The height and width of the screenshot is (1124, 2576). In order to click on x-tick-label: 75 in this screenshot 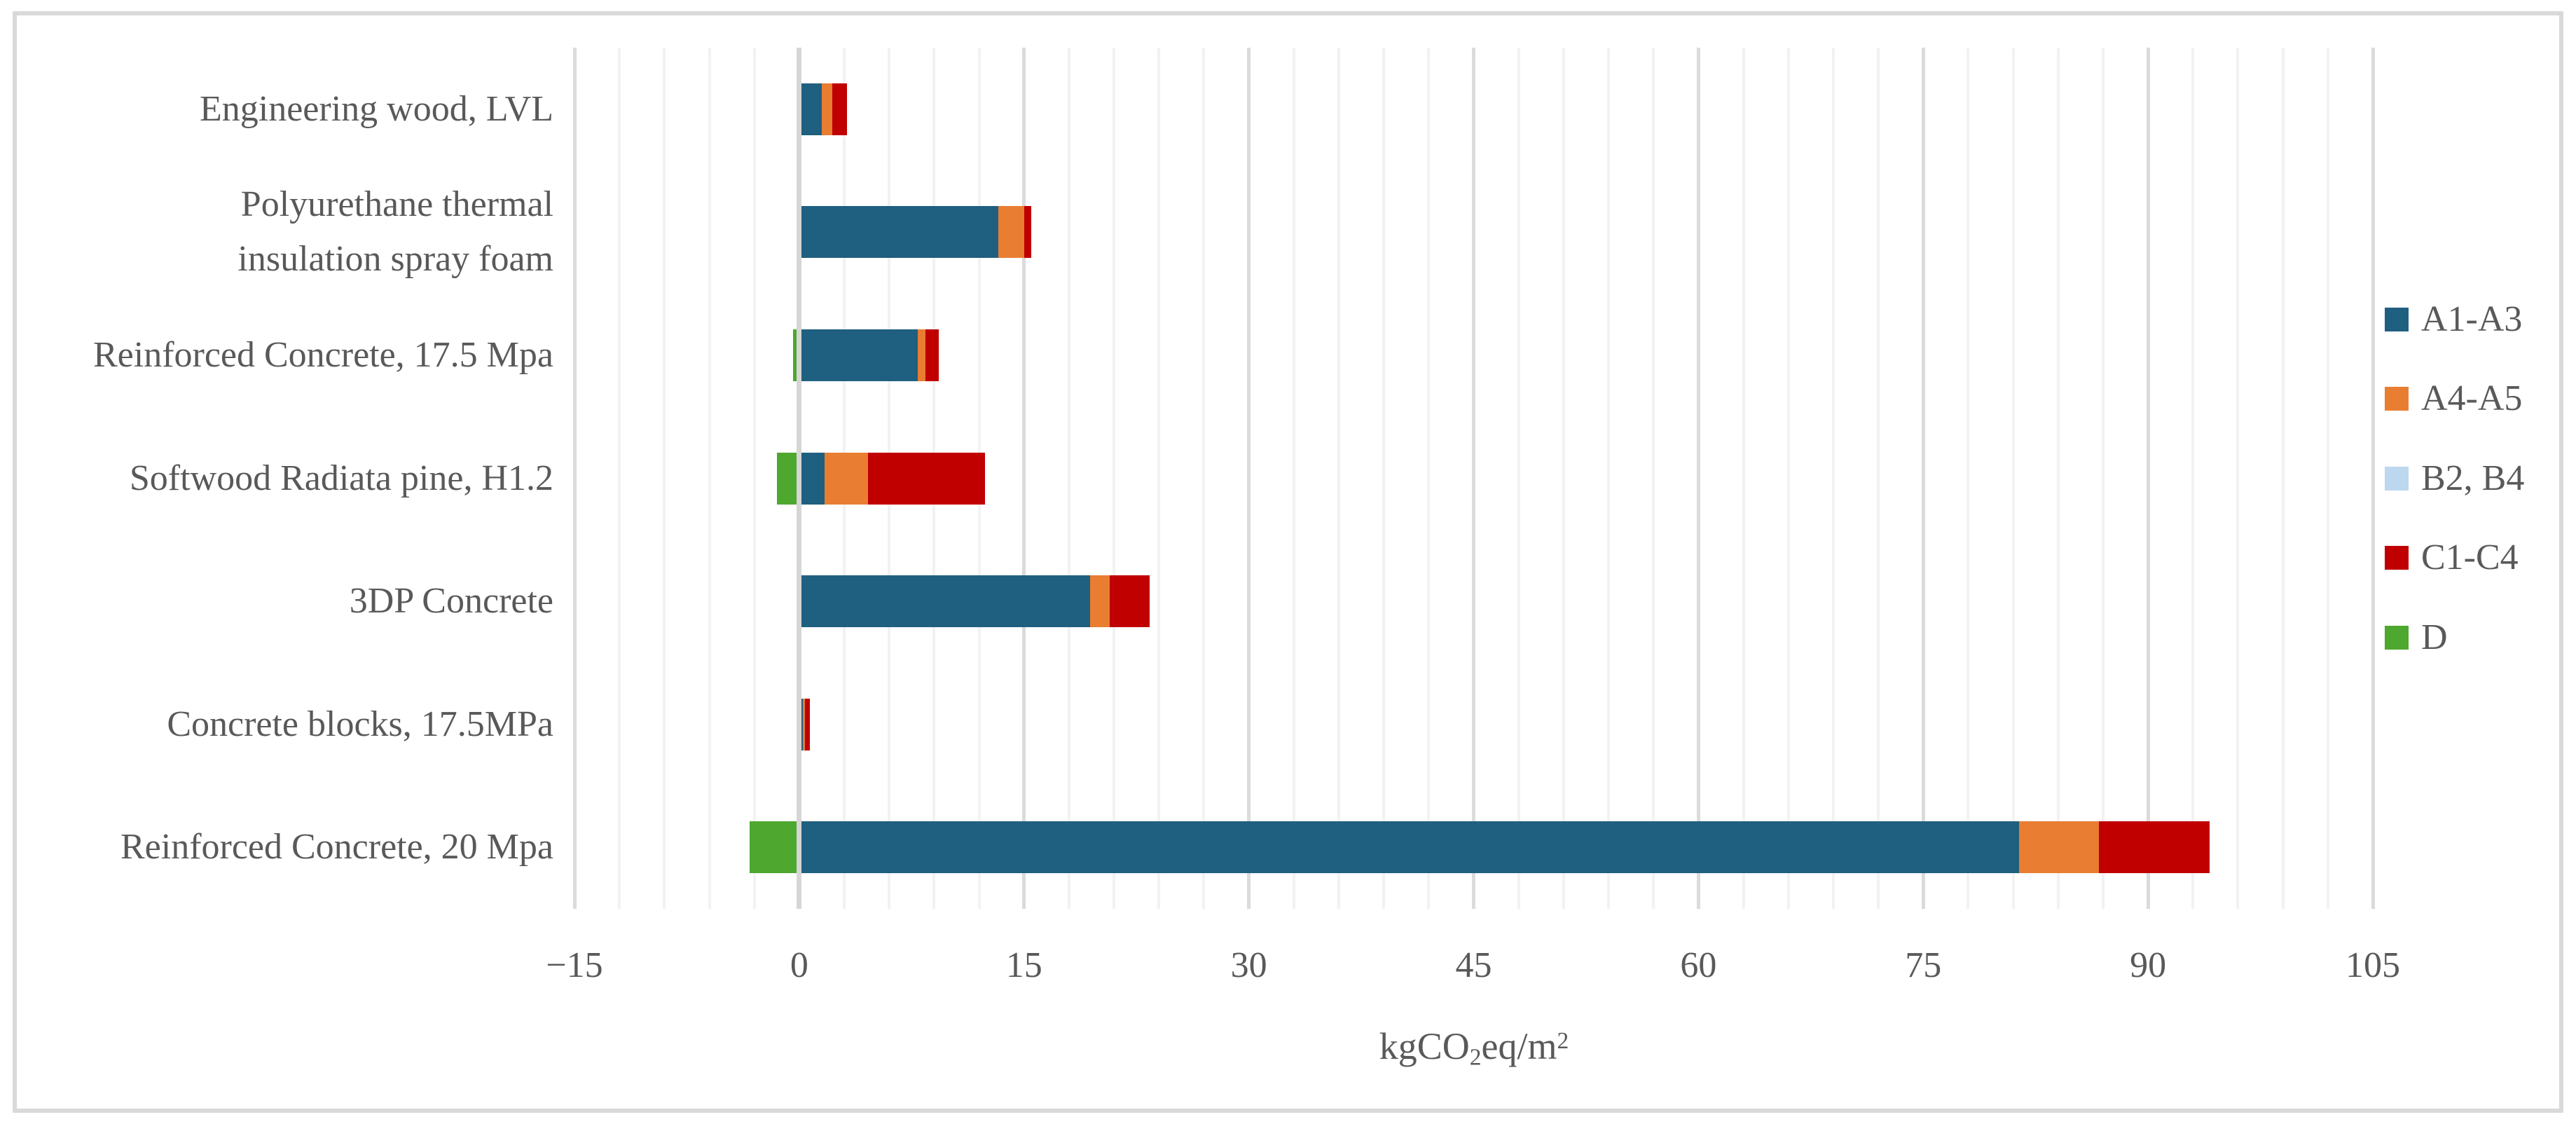, I will do `click(1923, 965)`.